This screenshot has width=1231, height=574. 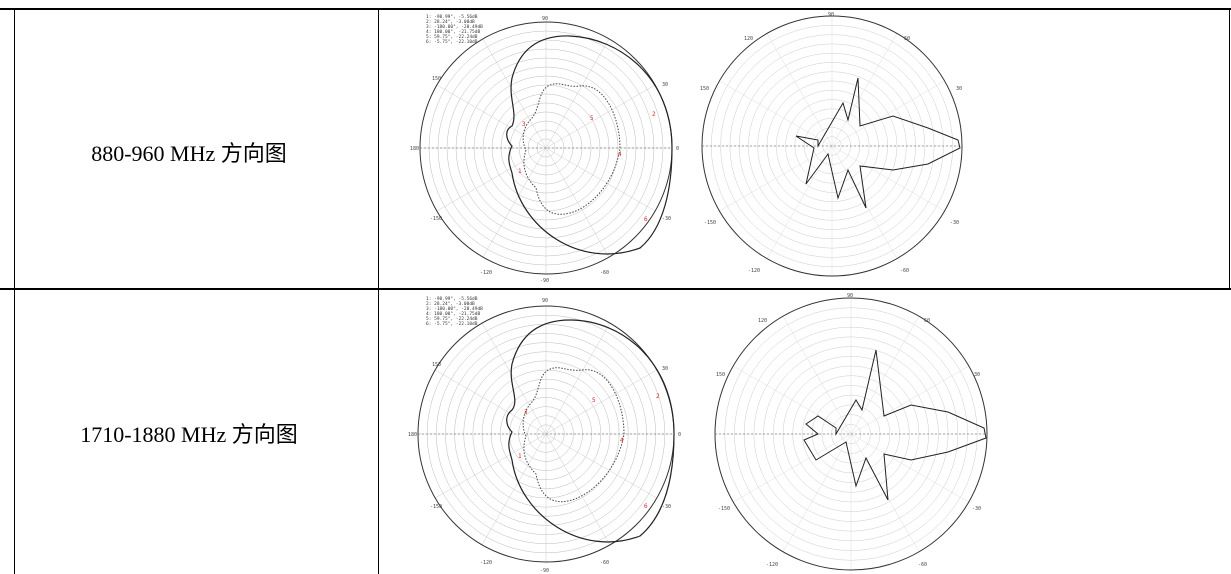 I want to click on marker-line: 3: -180.00°, -28.49dB, so click(x=454, y=309).